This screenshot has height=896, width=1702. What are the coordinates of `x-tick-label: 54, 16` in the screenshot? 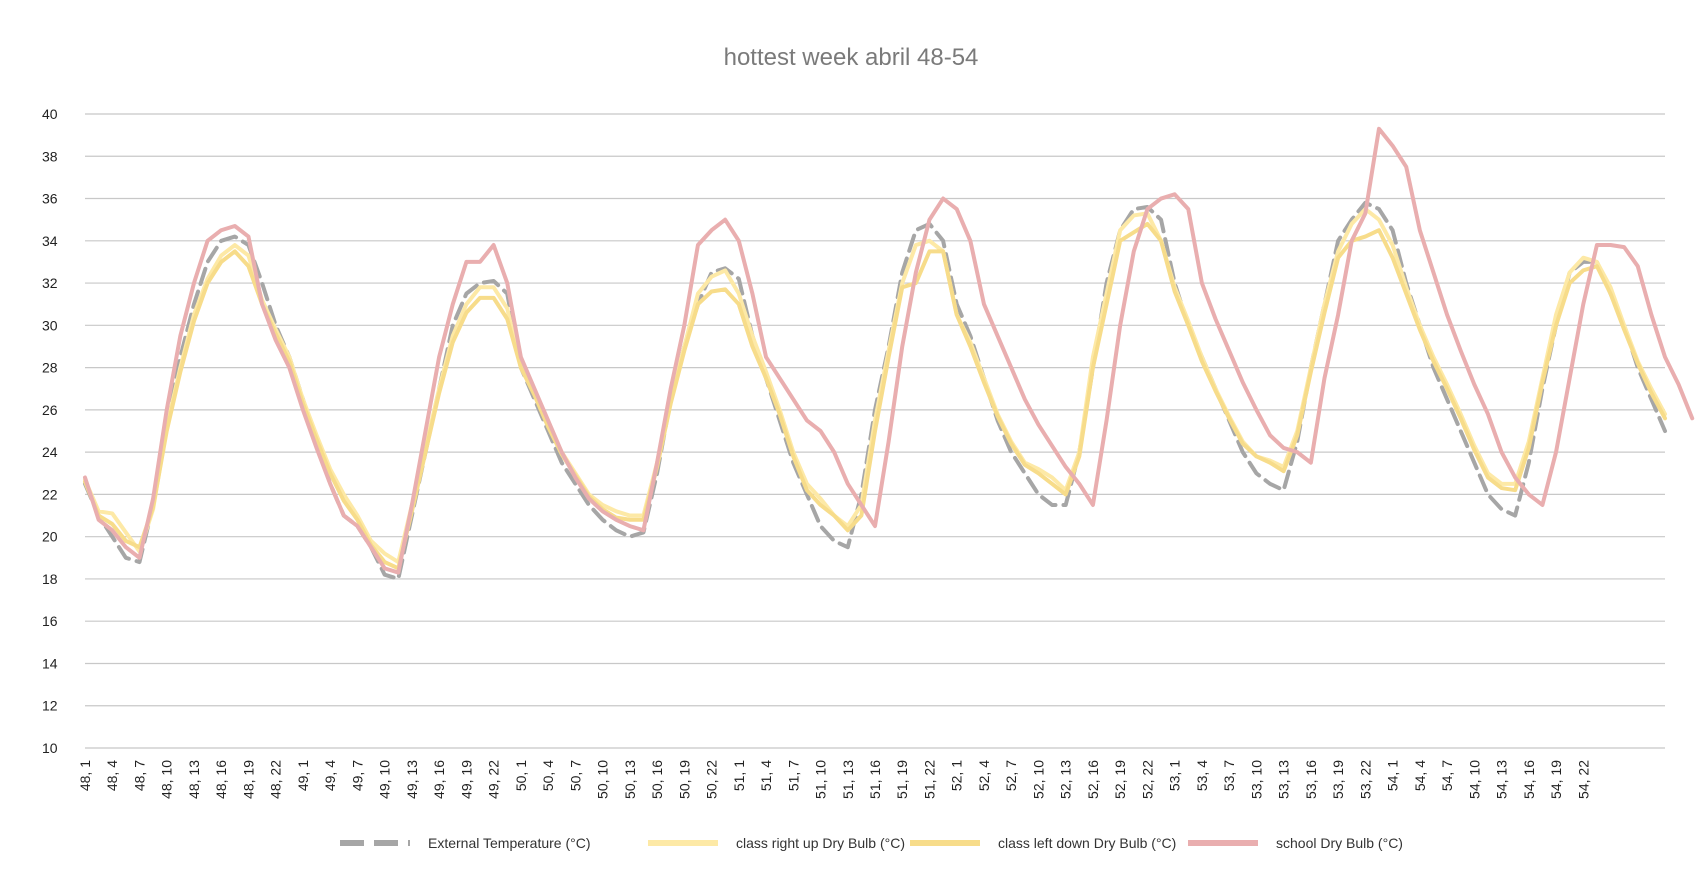 It's located at (1529, 779).